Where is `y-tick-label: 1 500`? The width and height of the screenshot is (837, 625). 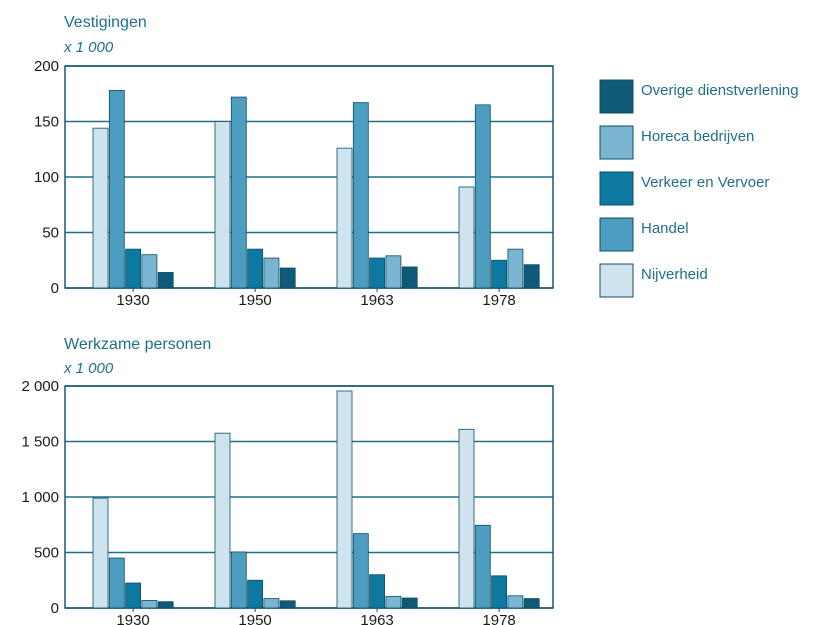 y-tick-label: 1 500 is located at coordinates (40, 442).